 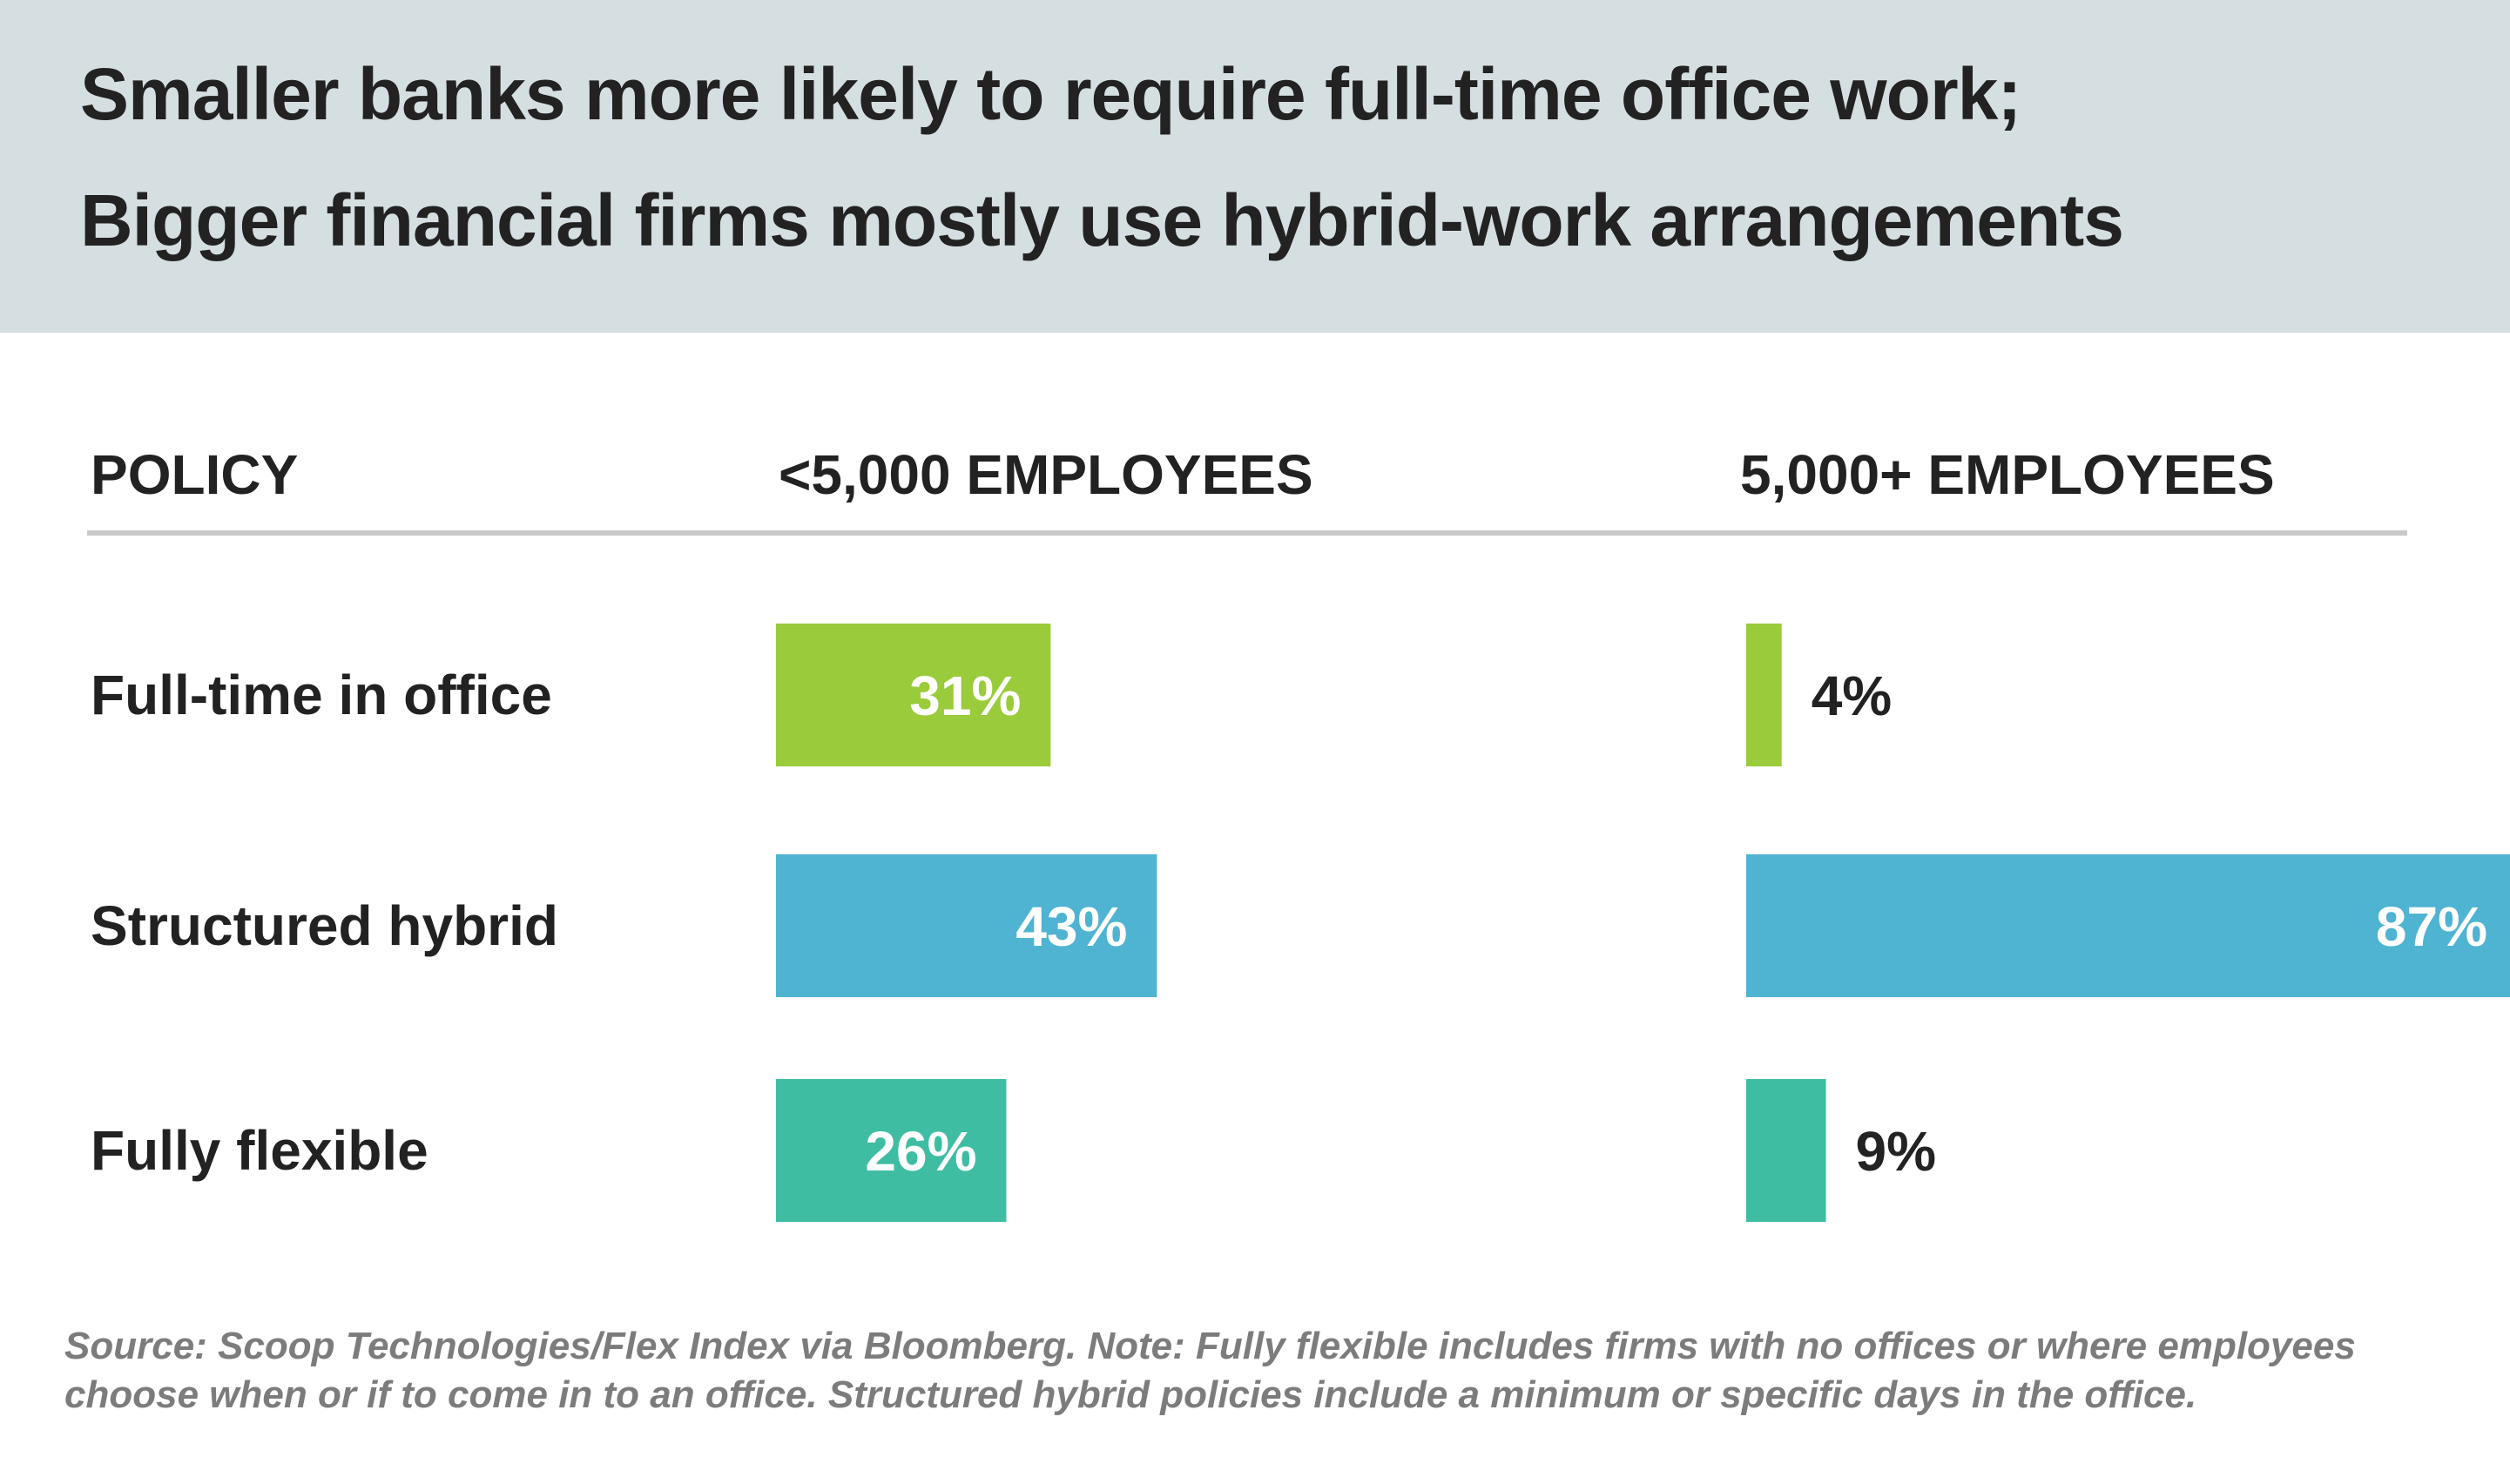 What do you see at coordinates (2431, 927) in the screenshot?
I see `value-label-large-firms-structured-hybrid: 87%` at bounding box center [2431, 927].